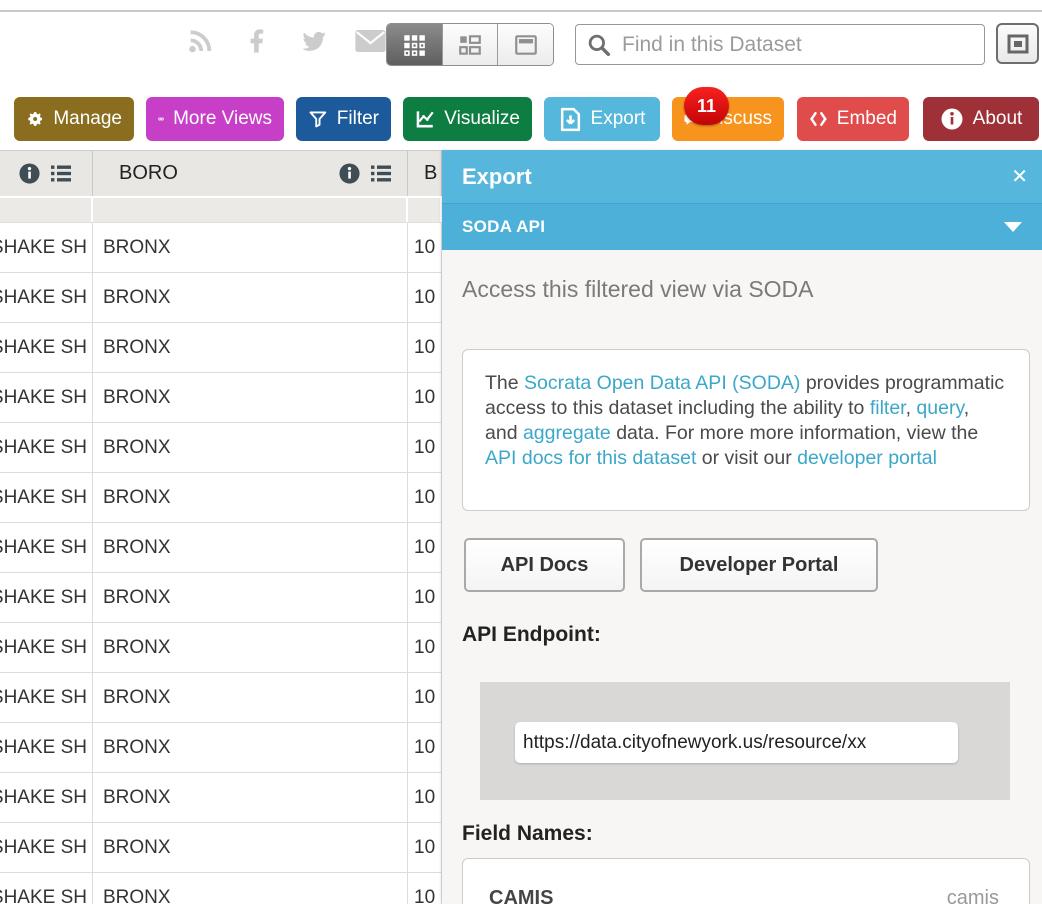 The height and width of the screenshot is (904, 1042). What do you see at coordinates (797, 44) in the screenshot?
I see `search-input` at bounding box center [797, 44].